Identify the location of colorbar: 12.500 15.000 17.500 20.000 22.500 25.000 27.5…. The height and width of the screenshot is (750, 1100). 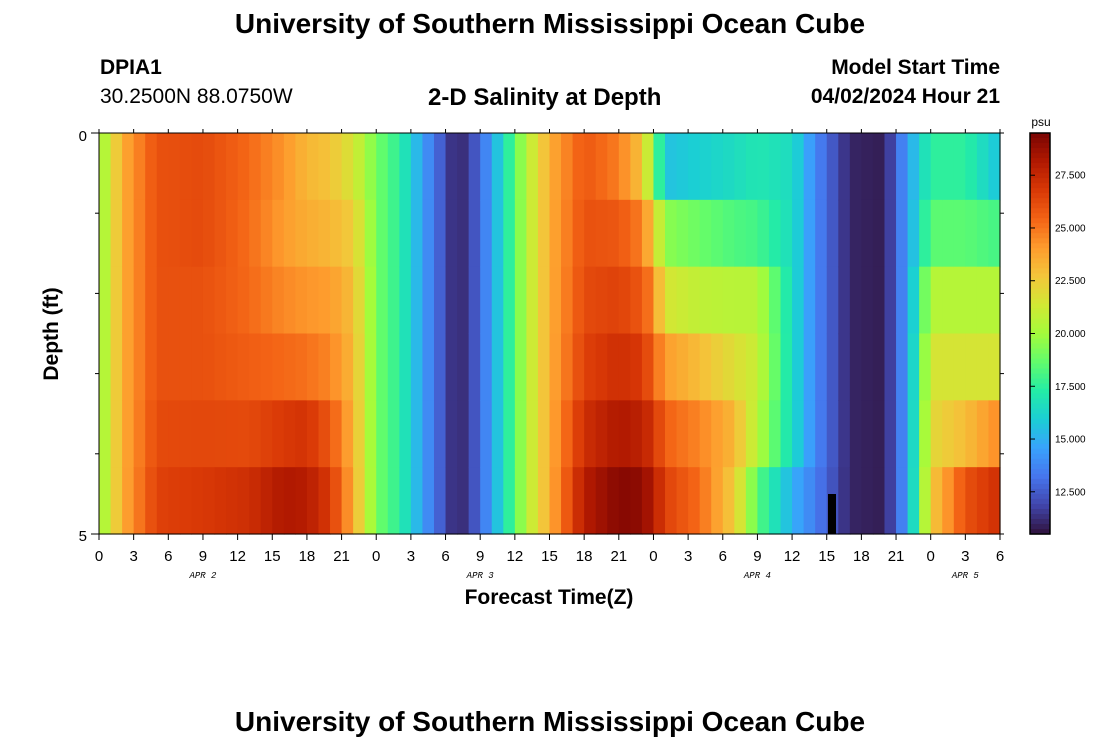
(1057, 333).